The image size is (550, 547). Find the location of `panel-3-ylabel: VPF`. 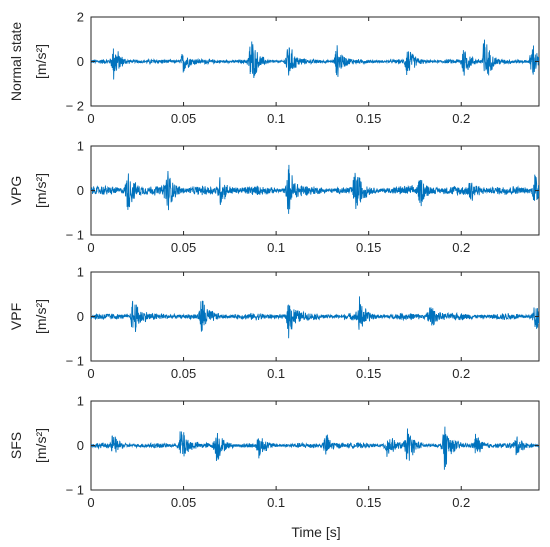

panel-3-ylabel: VPF is located at coordinates (16, 316).